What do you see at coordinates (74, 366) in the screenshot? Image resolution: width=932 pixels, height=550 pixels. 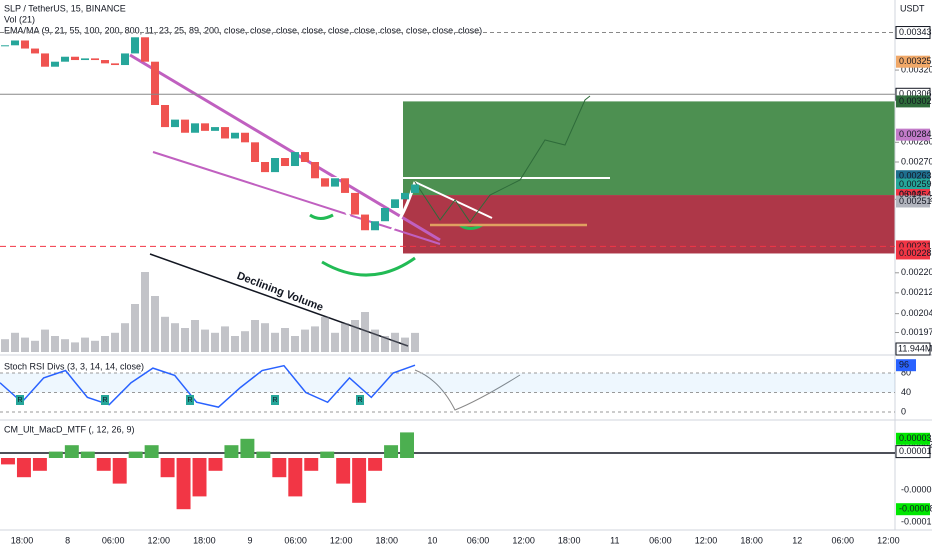 I see `stoch-title: Stoch RSI Divs (3, 3, 14, 14, close)` at bounding box center [74, 366].